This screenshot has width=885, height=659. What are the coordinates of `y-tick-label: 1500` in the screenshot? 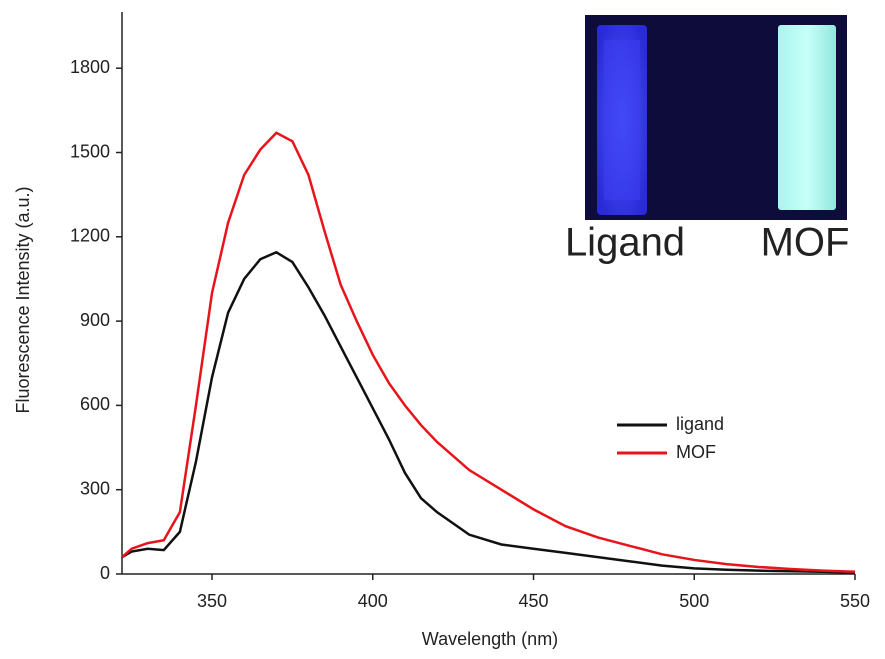 It's located at (90, 151).